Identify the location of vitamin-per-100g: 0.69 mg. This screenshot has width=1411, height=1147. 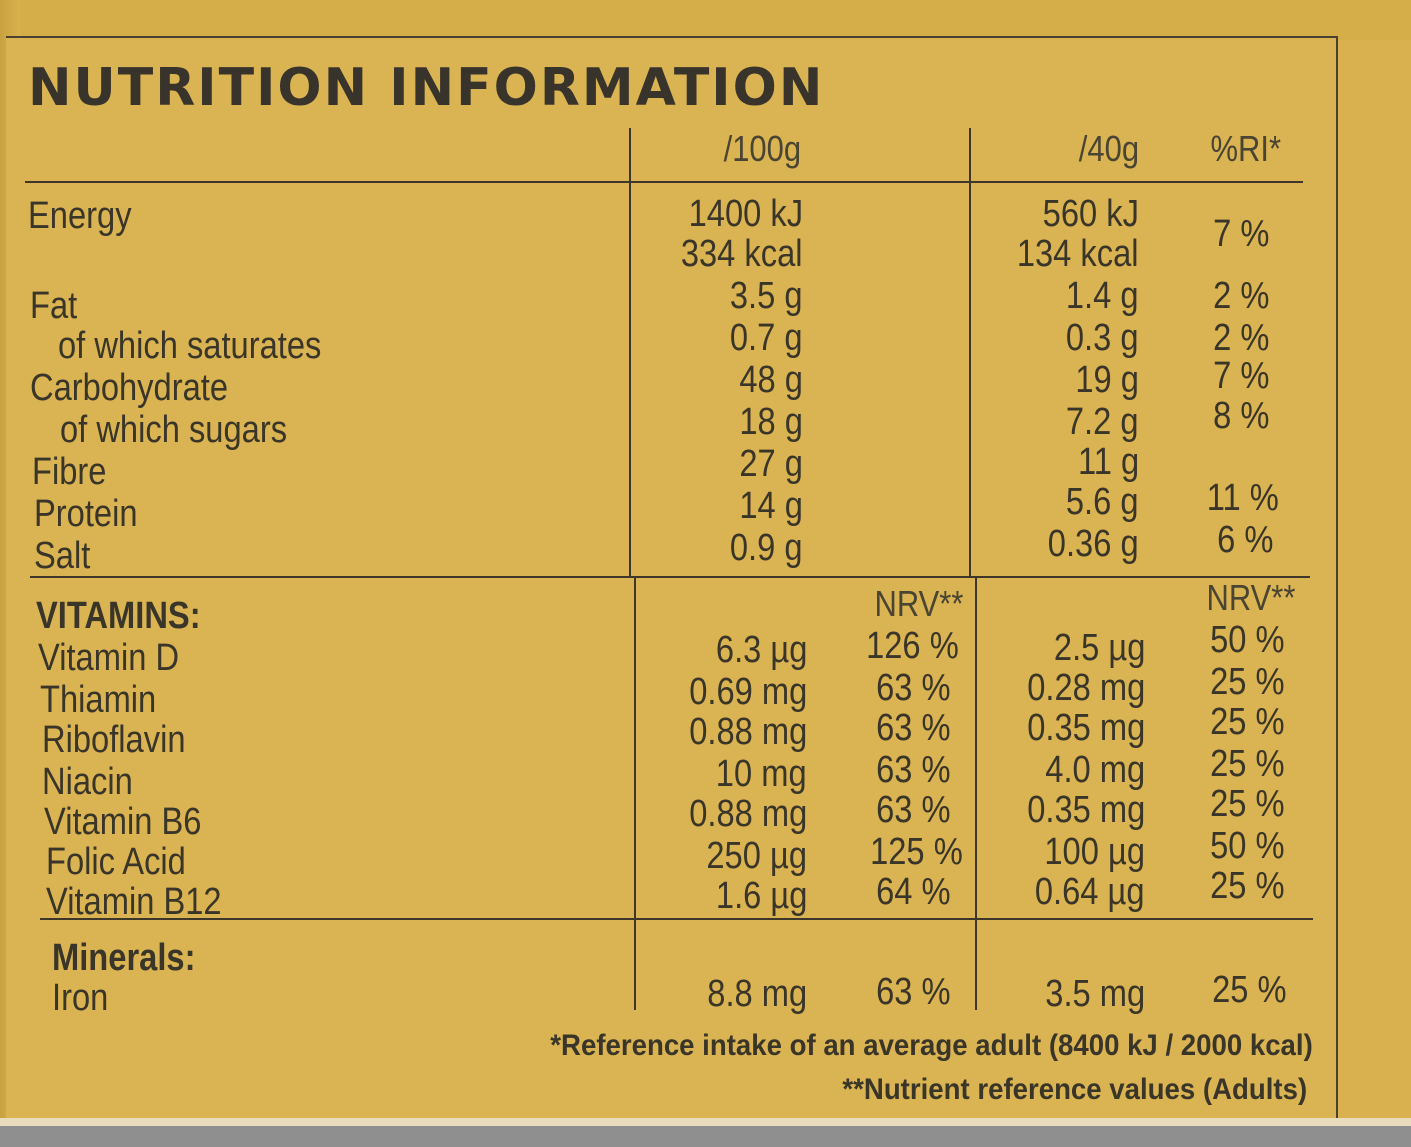
(747, 692).